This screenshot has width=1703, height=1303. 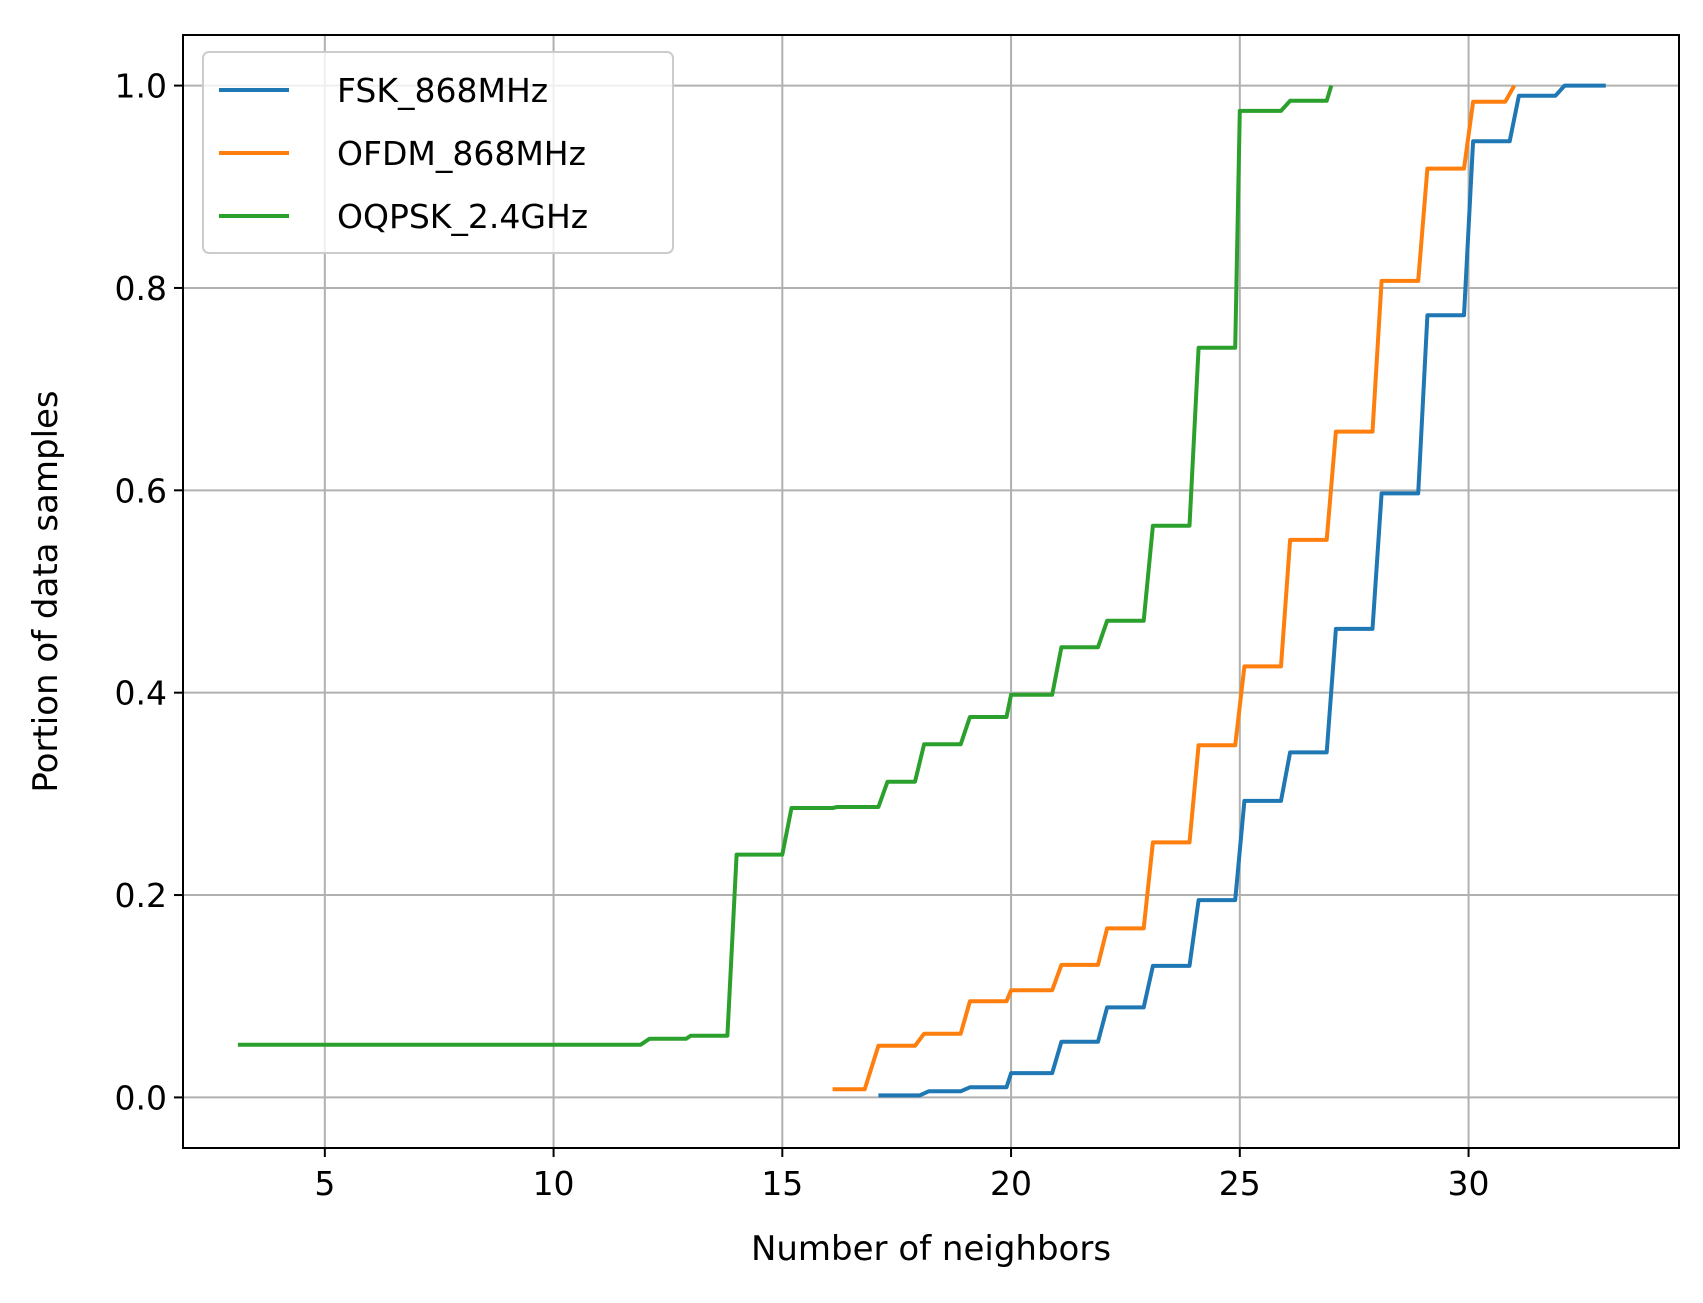 I want to click on x-tick-label: 30, so click(x=1469, y=1183).